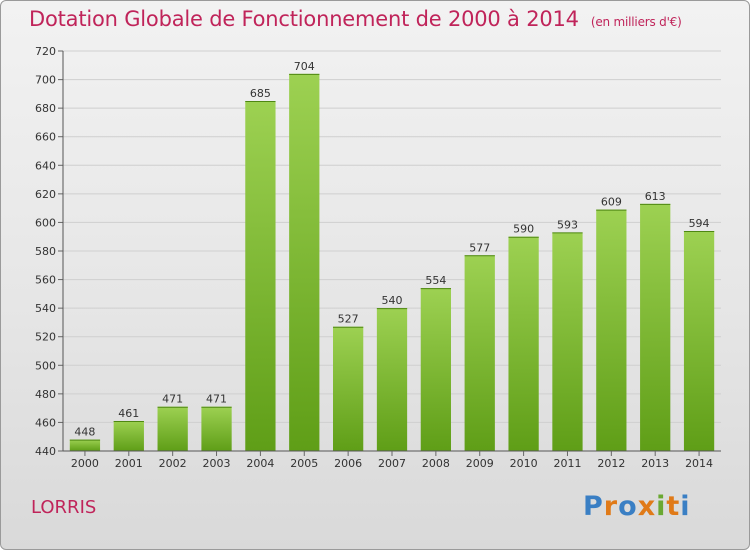 The width and height of the screenshot is (750, 550). What do you see at coordinates (64, 507) in the screenshot?
I see `commune-name: LORRIS` at bounding box center [64, 507].